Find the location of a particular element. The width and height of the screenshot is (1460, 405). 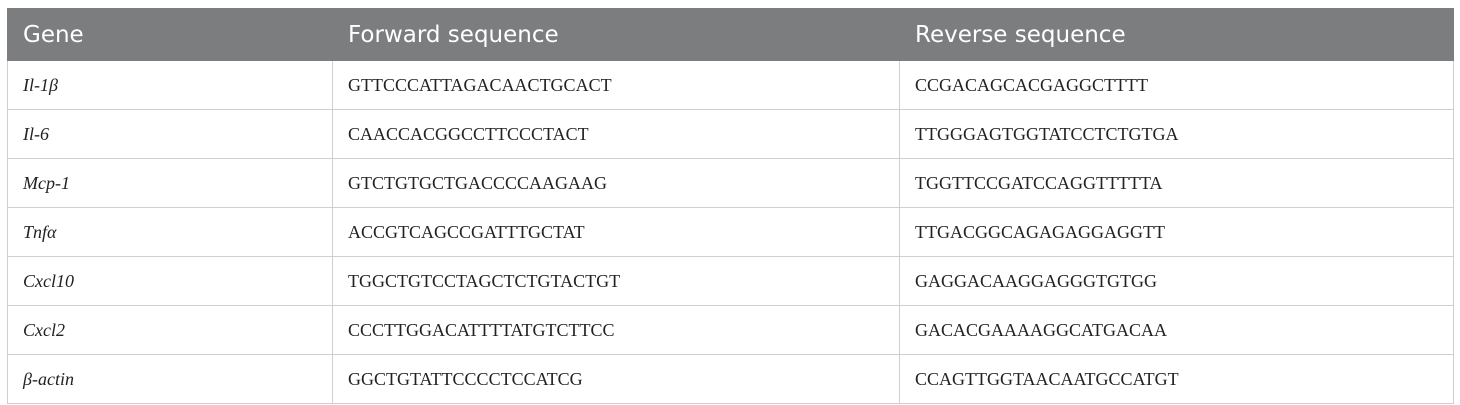

gene-cell: Il-1β is located at coordinates (170, 85).